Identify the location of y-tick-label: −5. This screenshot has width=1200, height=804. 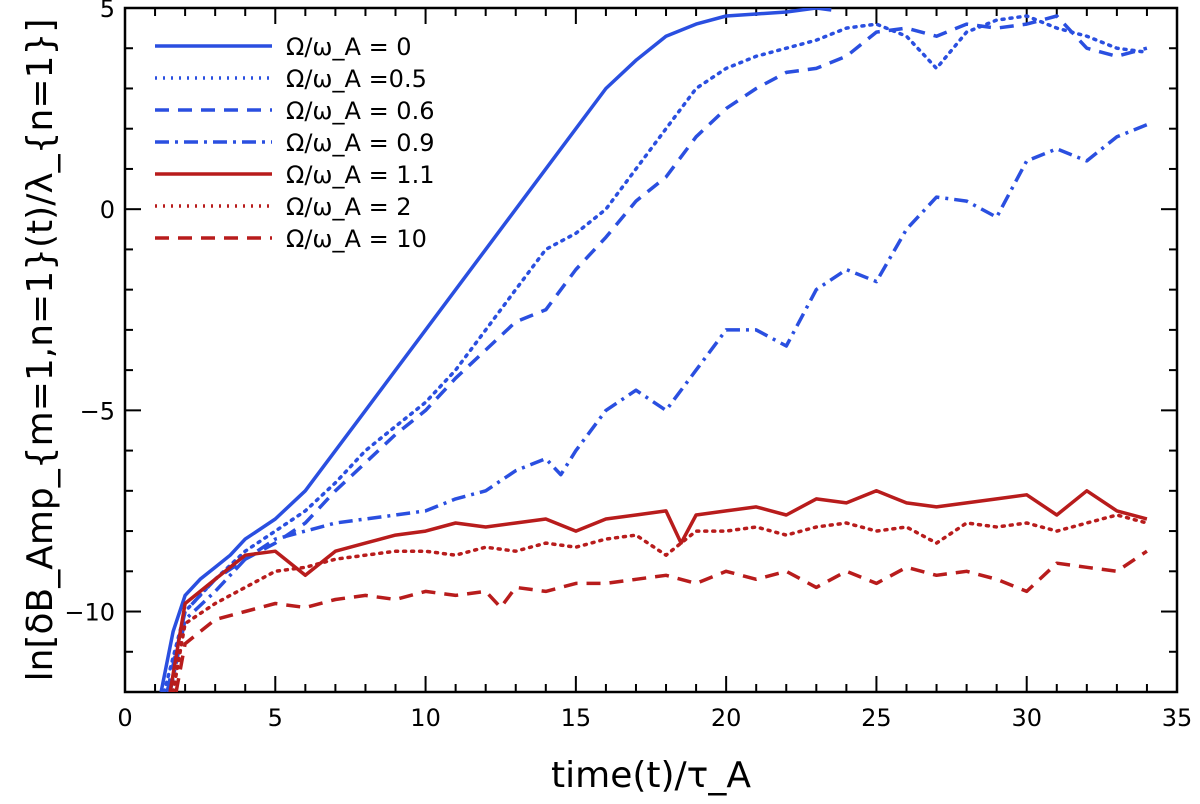
(97, 411).